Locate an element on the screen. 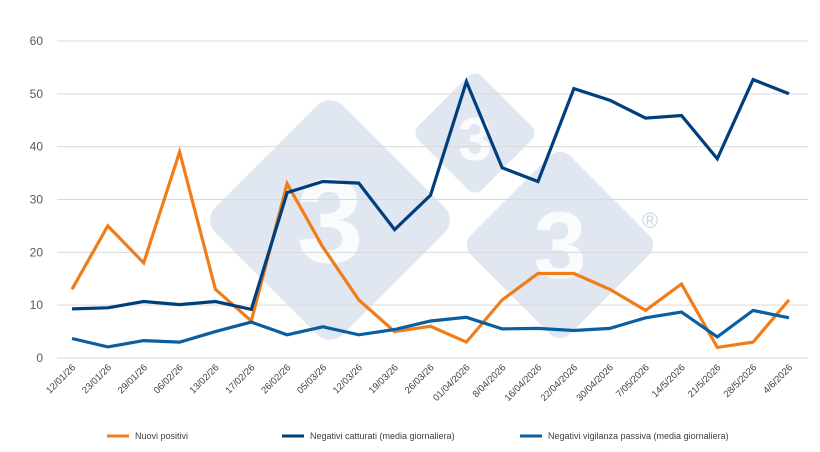 The height and width of the screenshot is (452, 820). x-tick-label: 06/02/26 is located at coordinates (169, 379).